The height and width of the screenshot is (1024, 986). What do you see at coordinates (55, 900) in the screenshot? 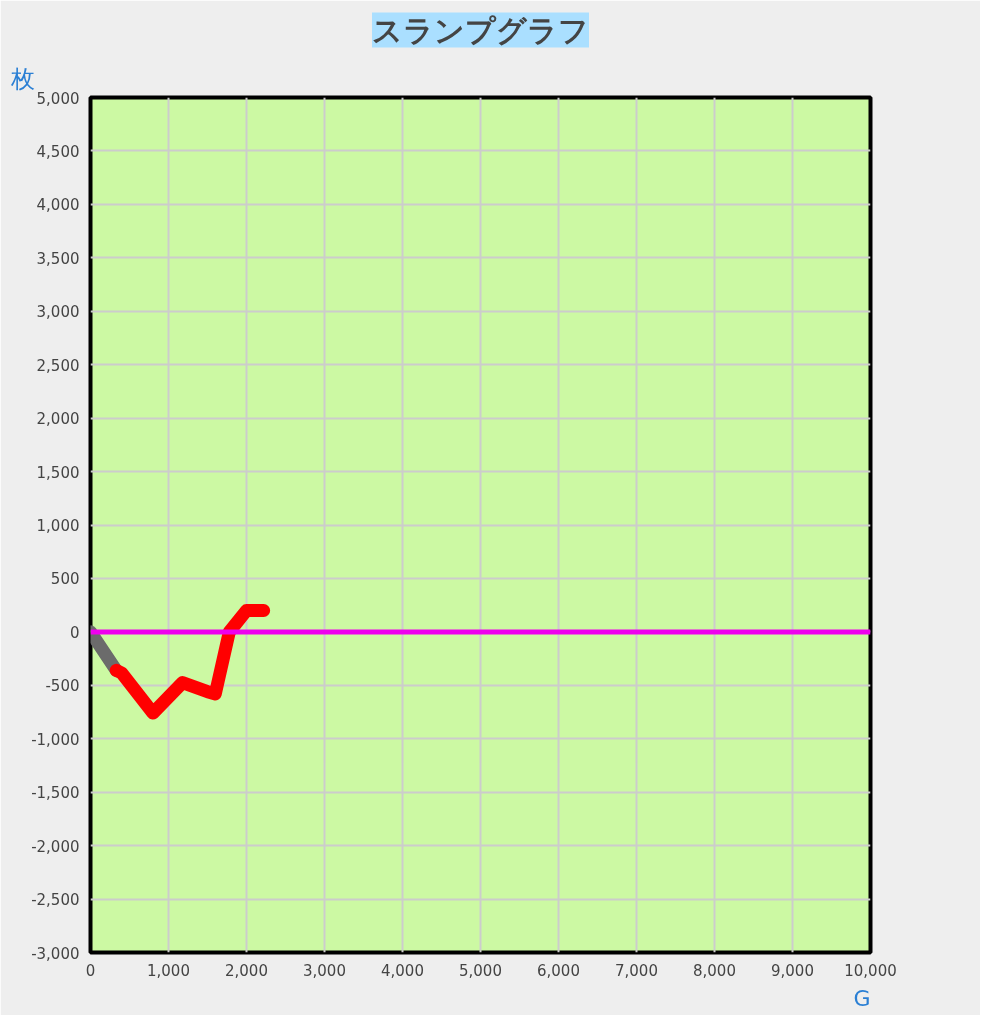
I see `y-tick-label: -2,500` at bounding box center [55, 900].